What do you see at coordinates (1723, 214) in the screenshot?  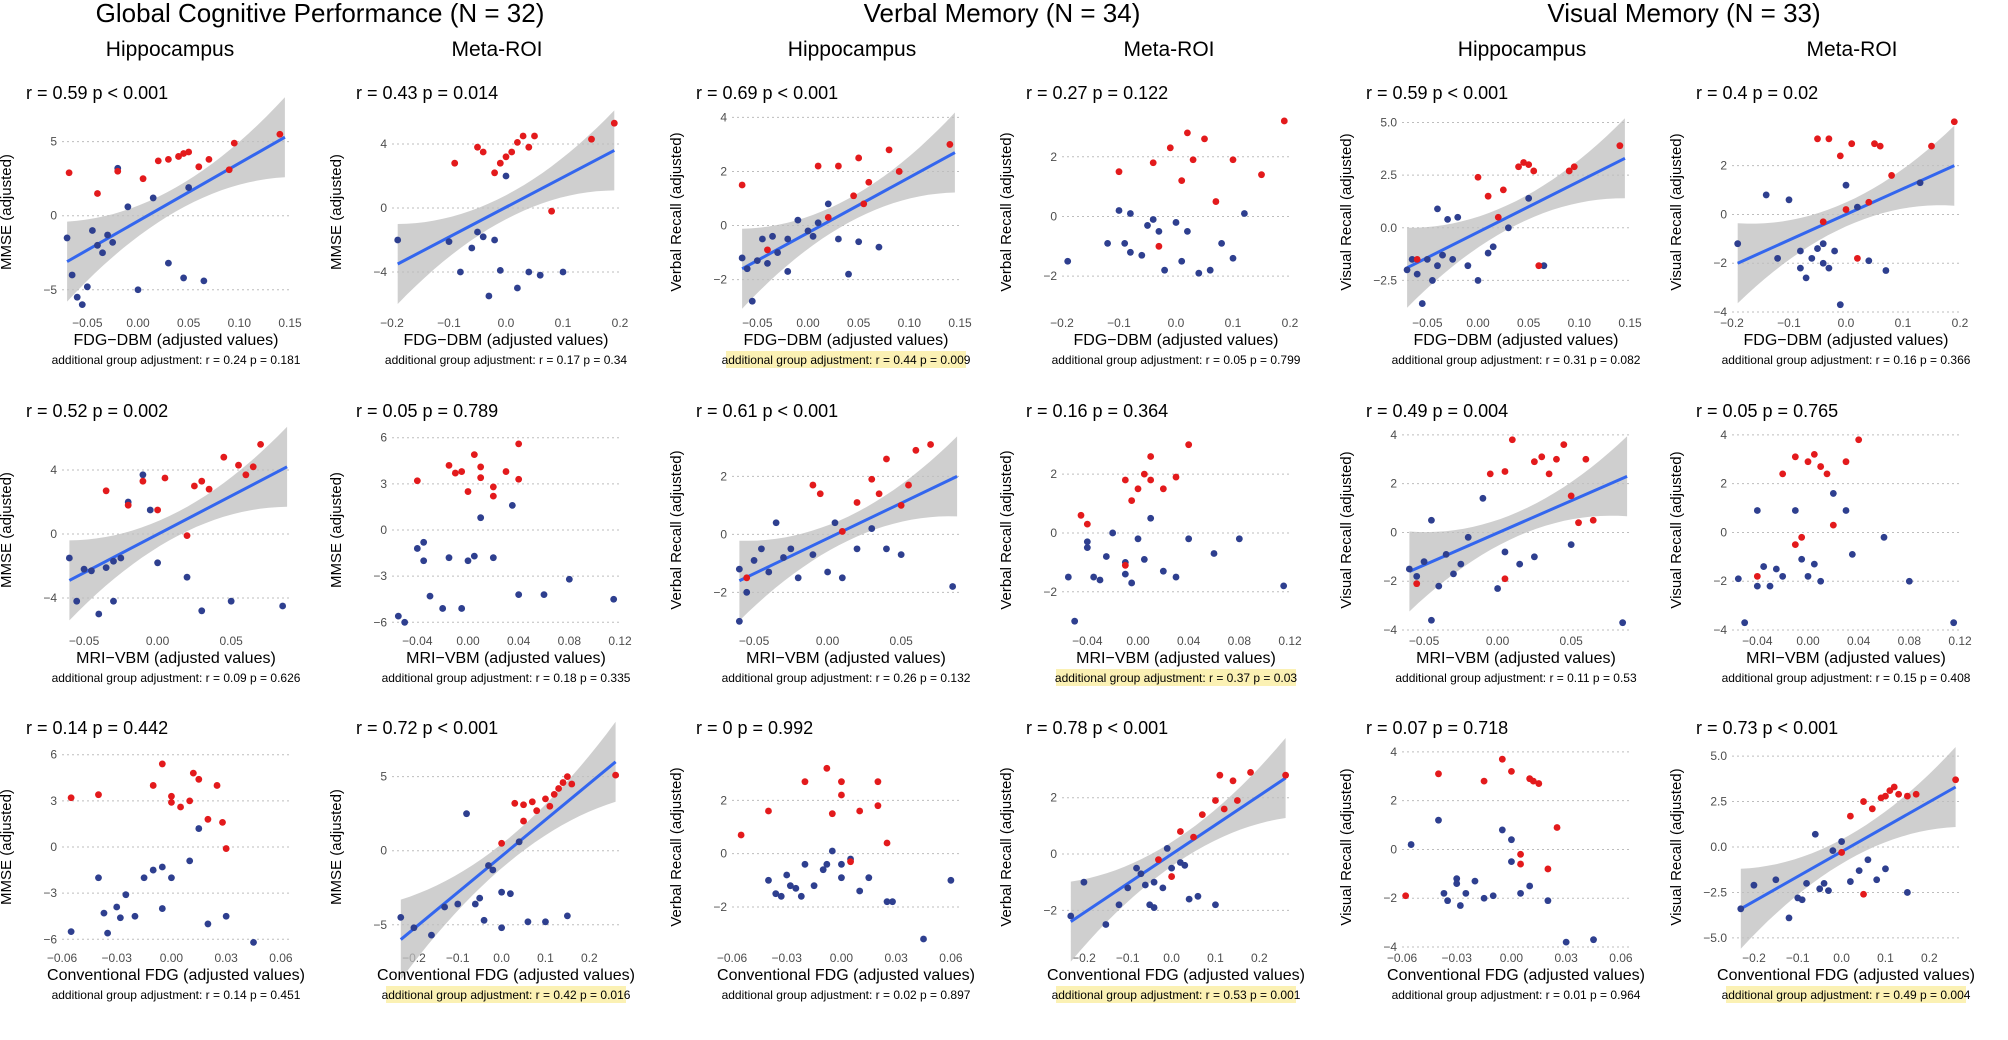 I see `y-tick-label: 0` at bounding box center [1723, 214].